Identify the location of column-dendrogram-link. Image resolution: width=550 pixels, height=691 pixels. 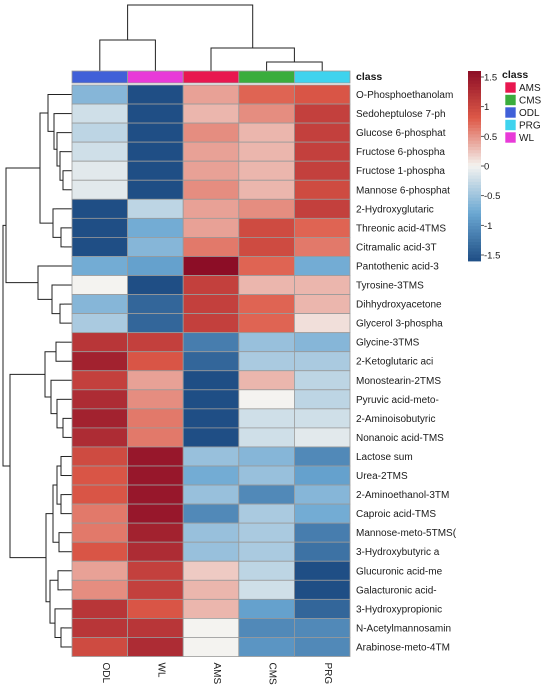
(190, 26).